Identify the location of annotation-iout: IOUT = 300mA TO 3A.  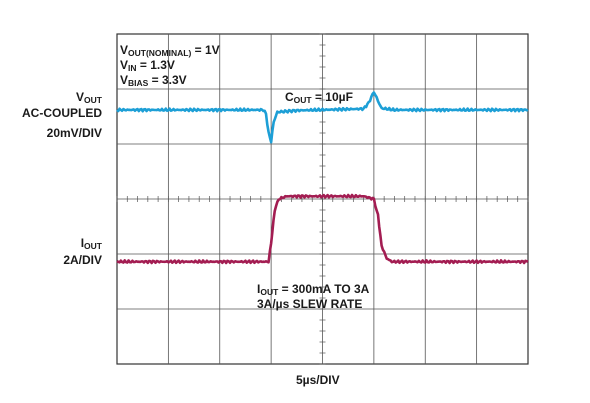
(313, 289).